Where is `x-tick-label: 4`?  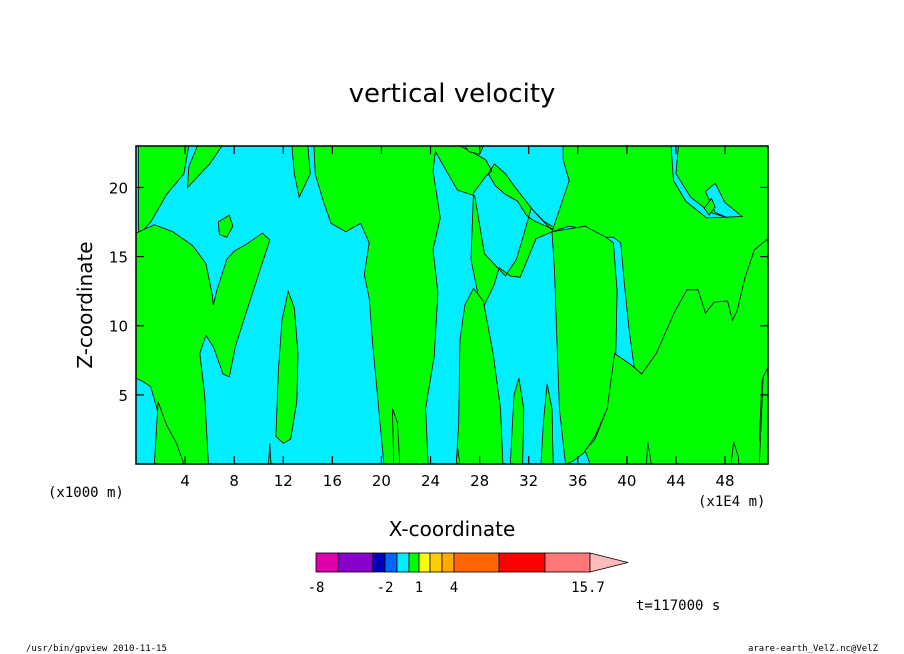 x-tick-label: 4 is located at coordinates (185, 481).